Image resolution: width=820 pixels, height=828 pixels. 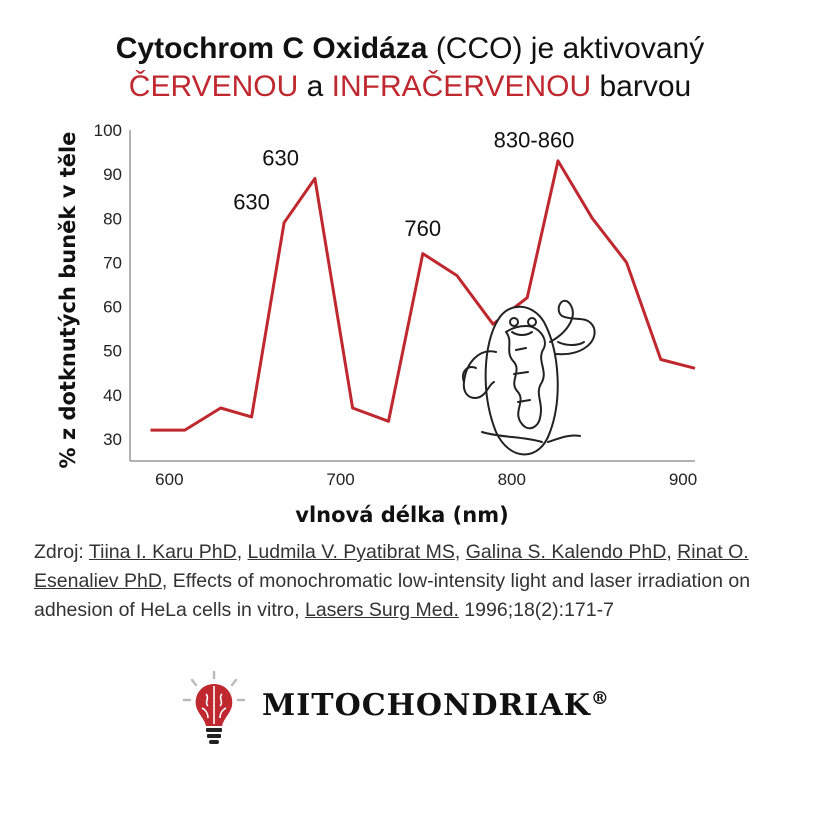 I want to click on brand-text: MITOCHONDRIAK, so click(x=426, y=705).